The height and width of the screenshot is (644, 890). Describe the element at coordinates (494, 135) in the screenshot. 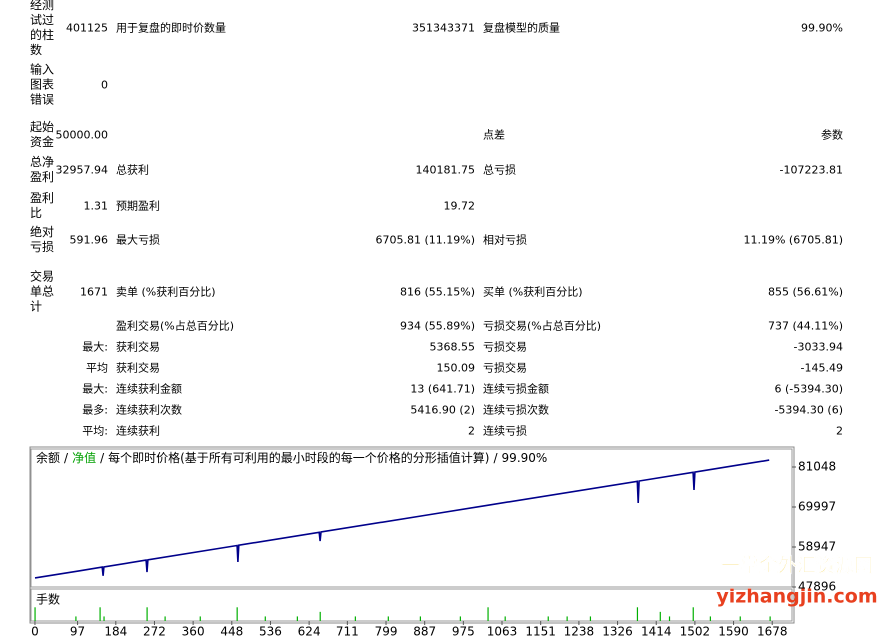

I see `field-label: 点差` at that location.